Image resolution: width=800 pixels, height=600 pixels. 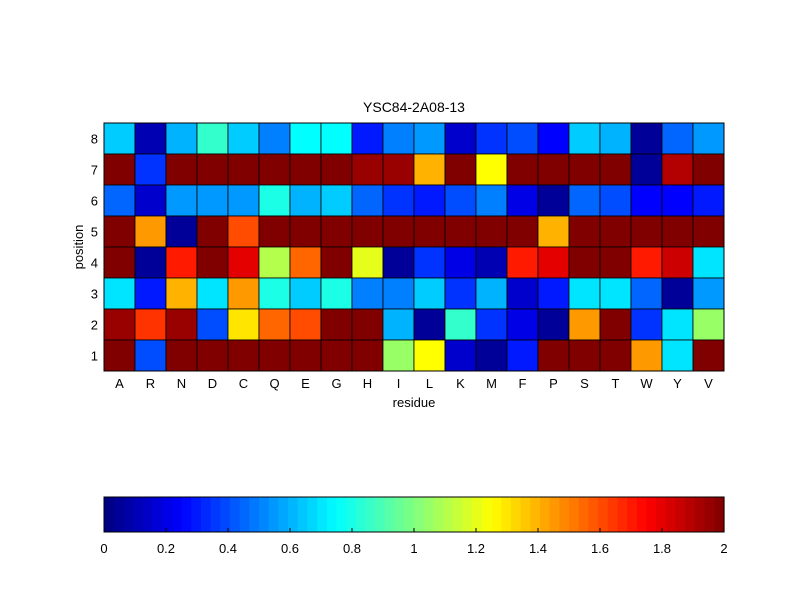 I want to click on x-tick-label: L, so click(x=429, y=383).